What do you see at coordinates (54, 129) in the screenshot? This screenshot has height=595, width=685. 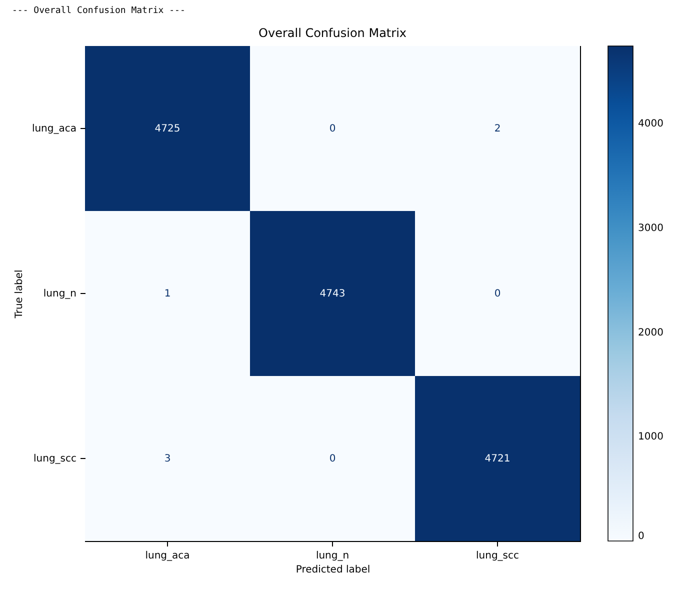 I see `y-tick-label: lung_aca` at bounding box center [54, 129].